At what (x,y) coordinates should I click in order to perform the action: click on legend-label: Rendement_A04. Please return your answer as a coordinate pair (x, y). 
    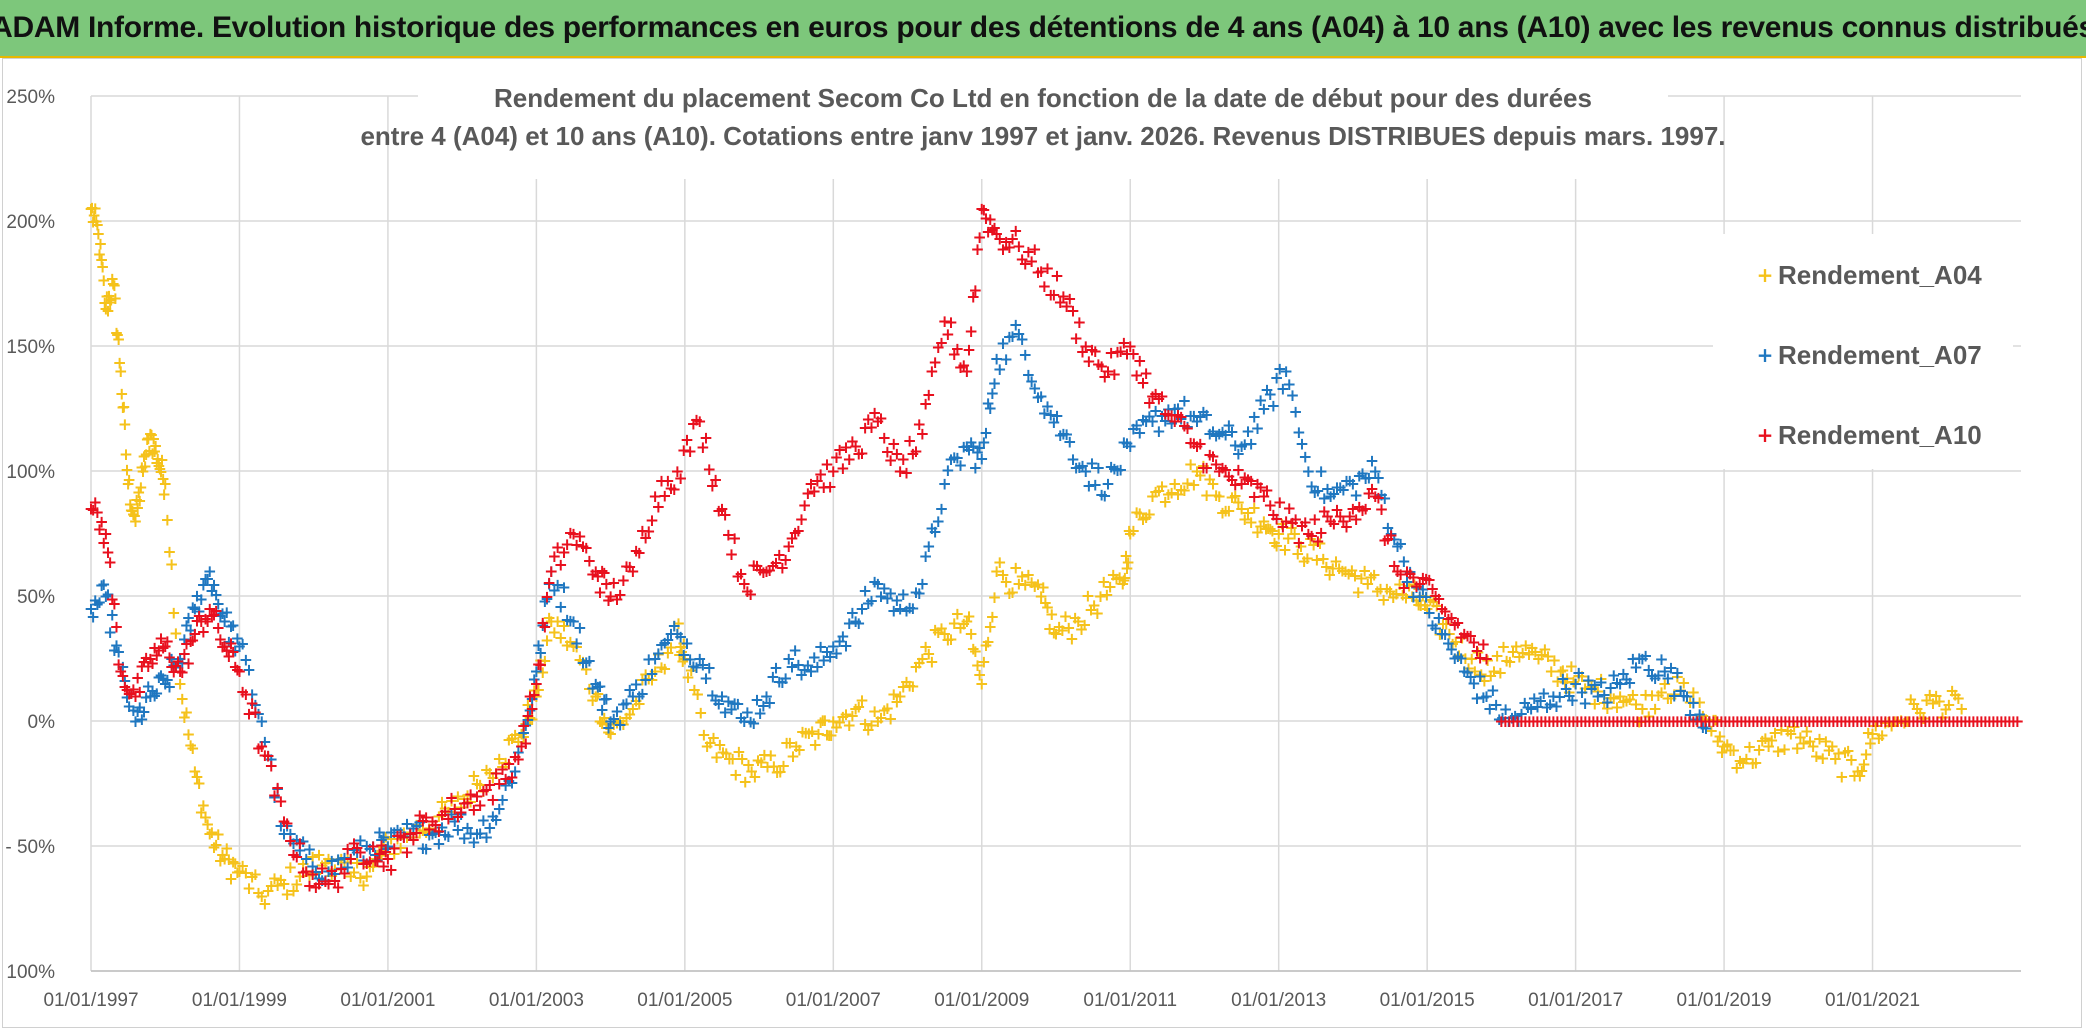
    Looking at the image, I should click on (1880, 275).